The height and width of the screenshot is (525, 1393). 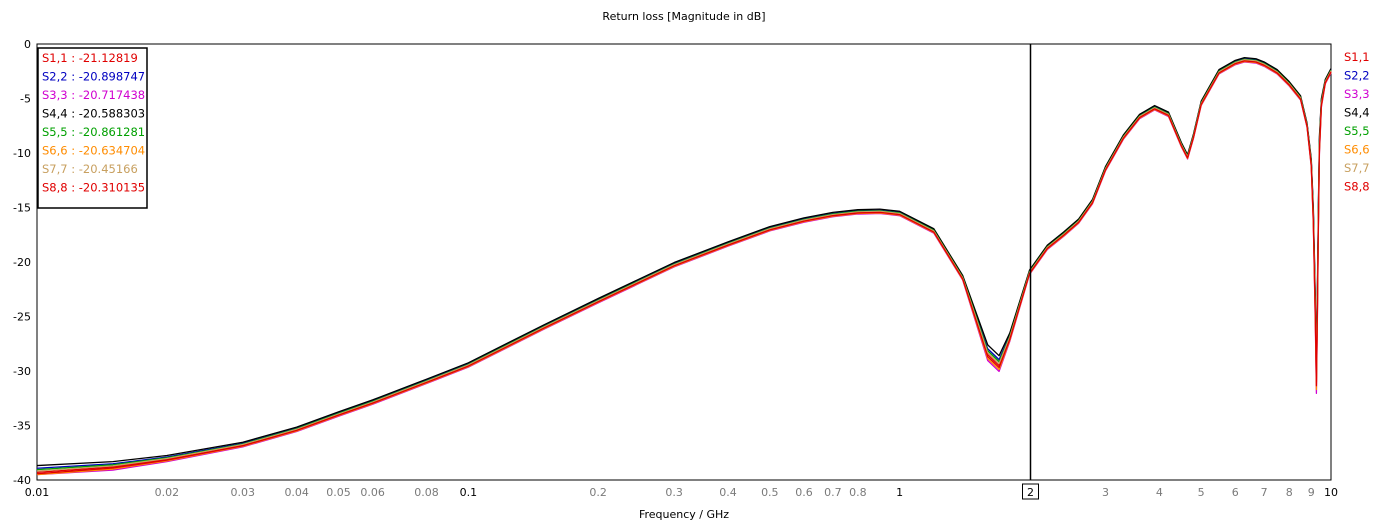 I want to click on x-tick-label: 0.5, so click(x=770, y=492).